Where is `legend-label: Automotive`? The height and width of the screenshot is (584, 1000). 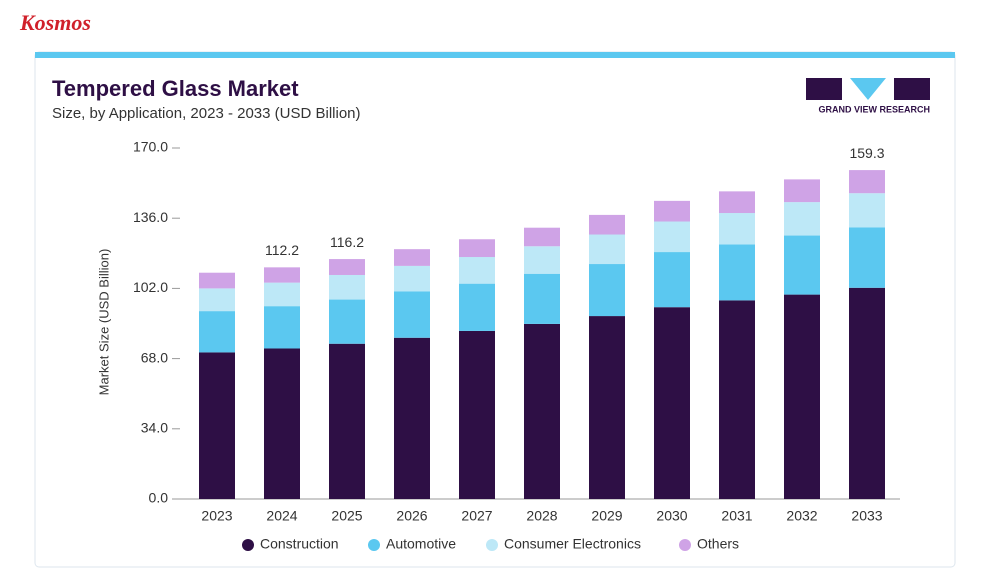 legend-label: Automotive is located at coordinates (421, 544).